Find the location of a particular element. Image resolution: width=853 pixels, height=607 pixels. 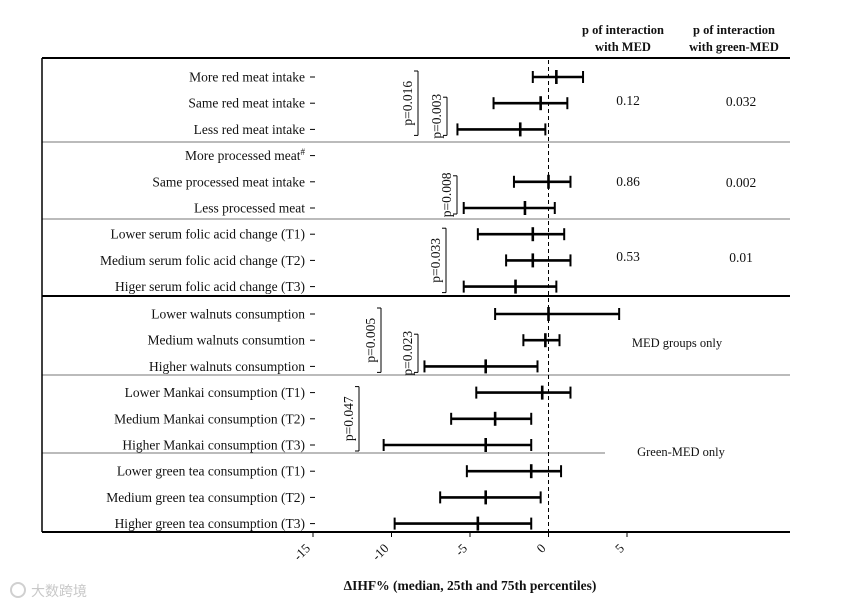

x-tick-label: -5 is located at coordinates (461, 550).